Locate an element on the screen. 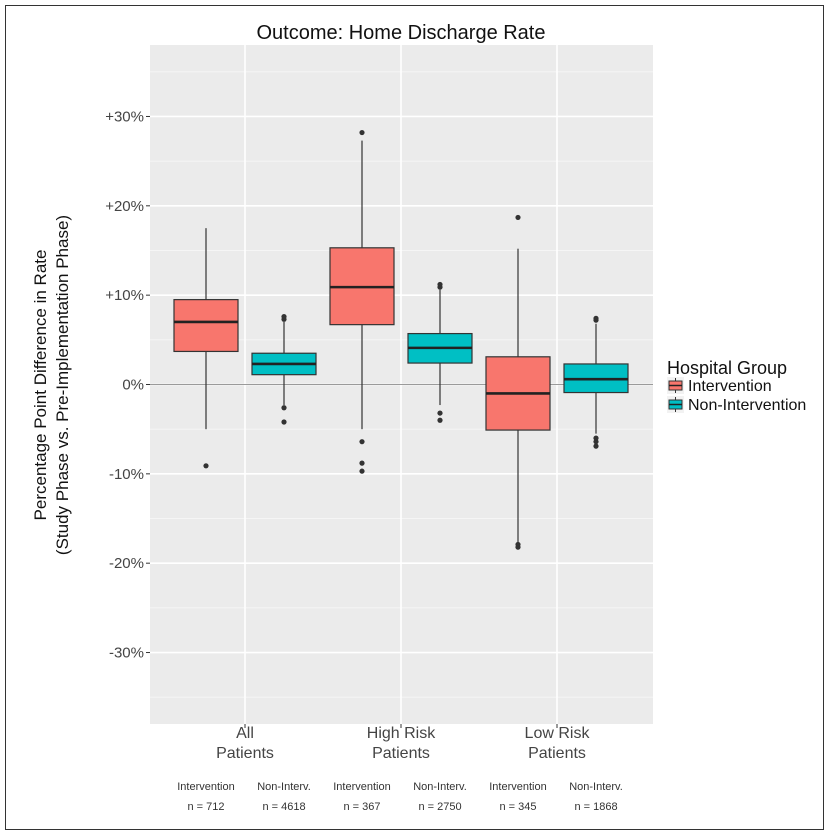  chart-title: Outcome: Home Discharge Rate is located at coordinates (400, 33).